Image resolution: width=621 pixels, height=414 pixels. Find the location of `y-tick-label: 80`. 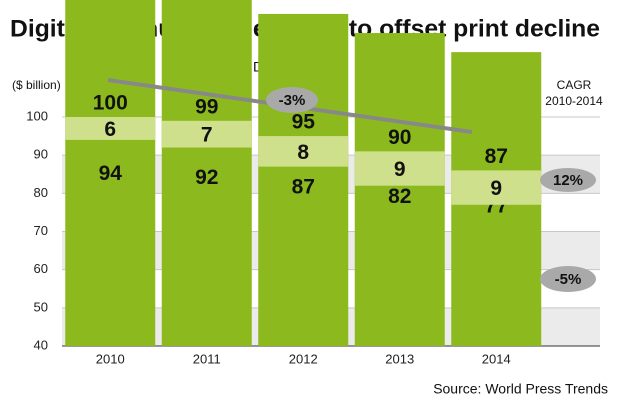

y-tick-label: 80 is located at coordinates (41, 192).